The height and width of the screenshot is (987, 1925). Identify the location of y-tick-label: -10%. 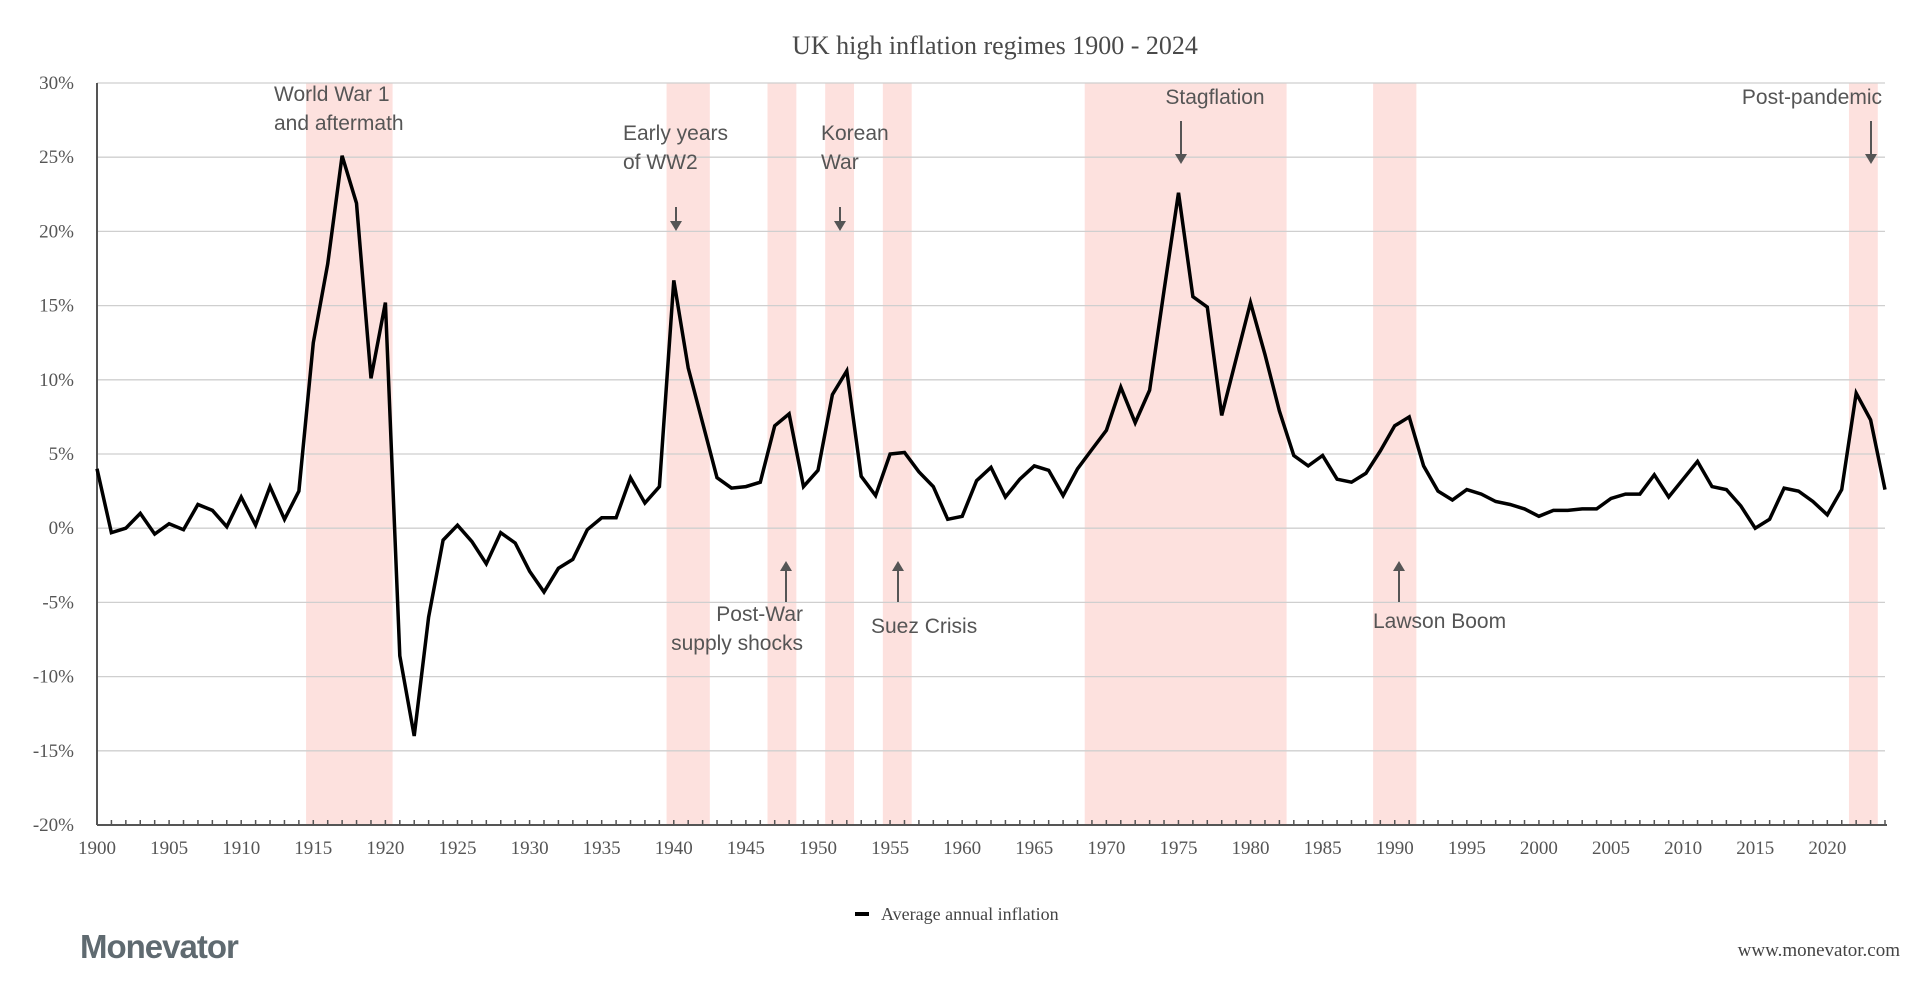
(53, 677).